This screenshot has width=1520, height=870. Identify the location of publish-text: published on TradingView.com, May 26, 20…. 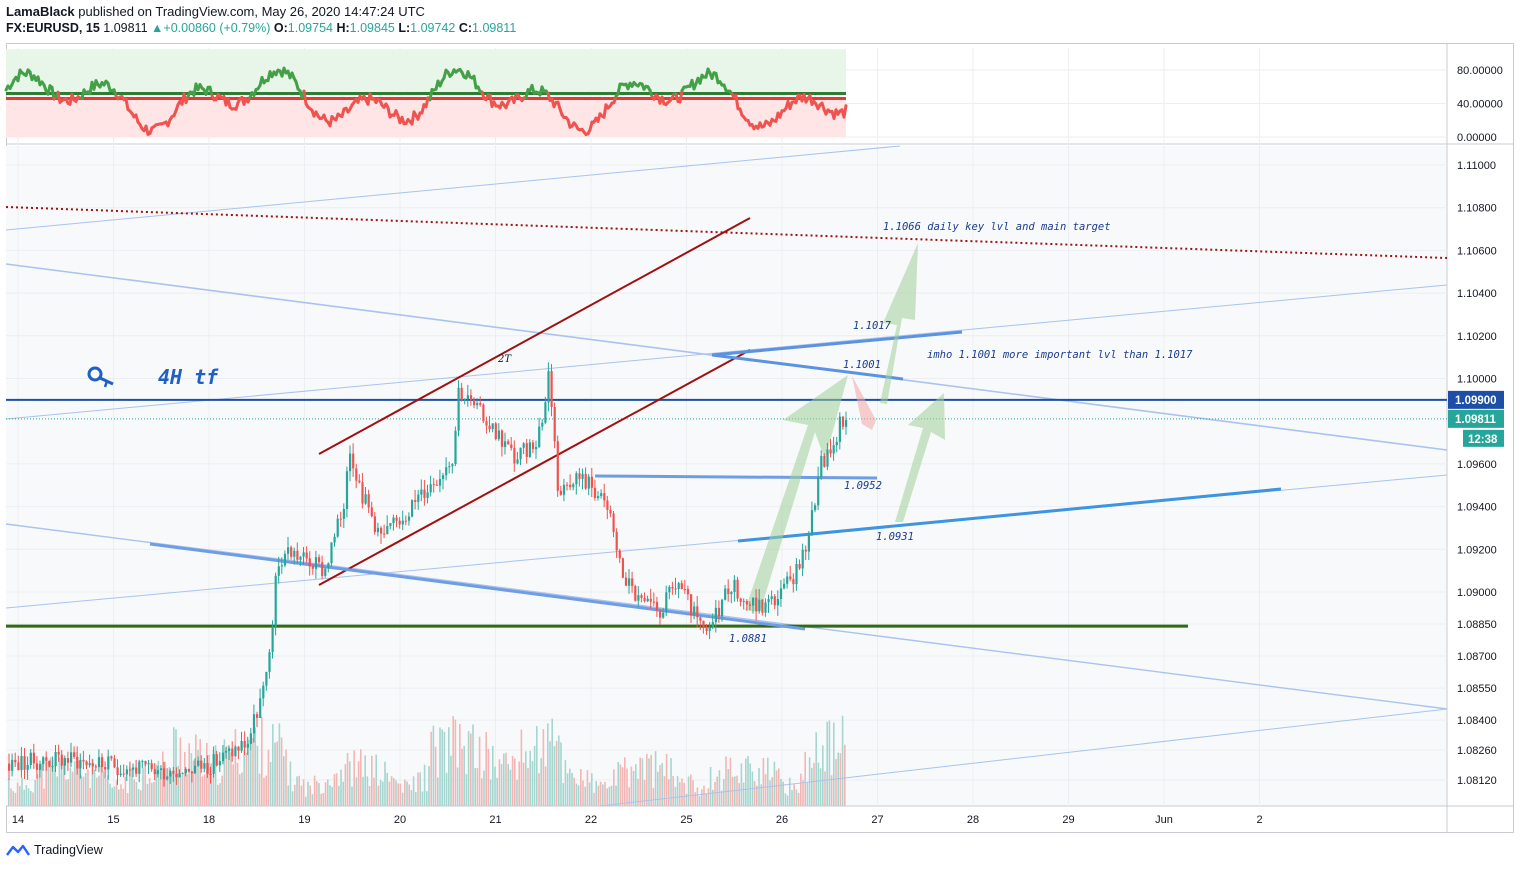
(251, 11).